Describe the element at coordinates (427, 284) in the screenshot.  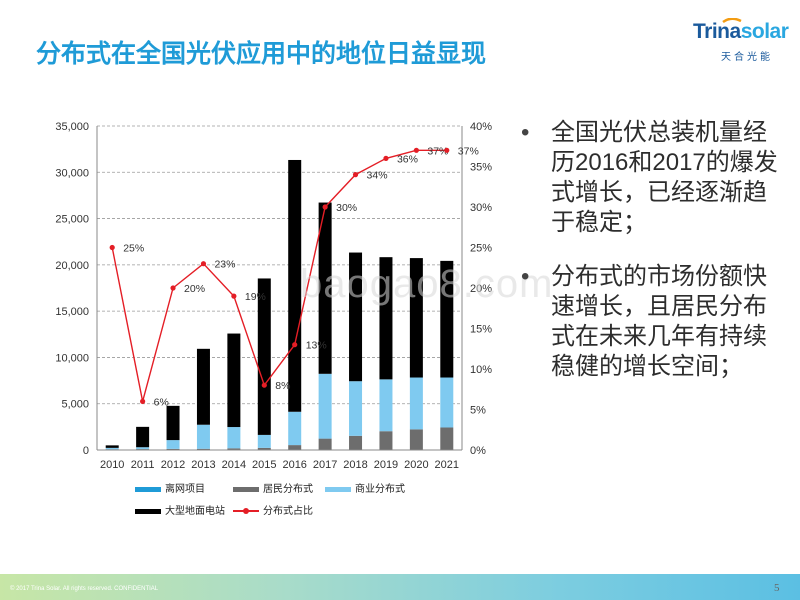
I see `watermark: baogao8.com` at that location.